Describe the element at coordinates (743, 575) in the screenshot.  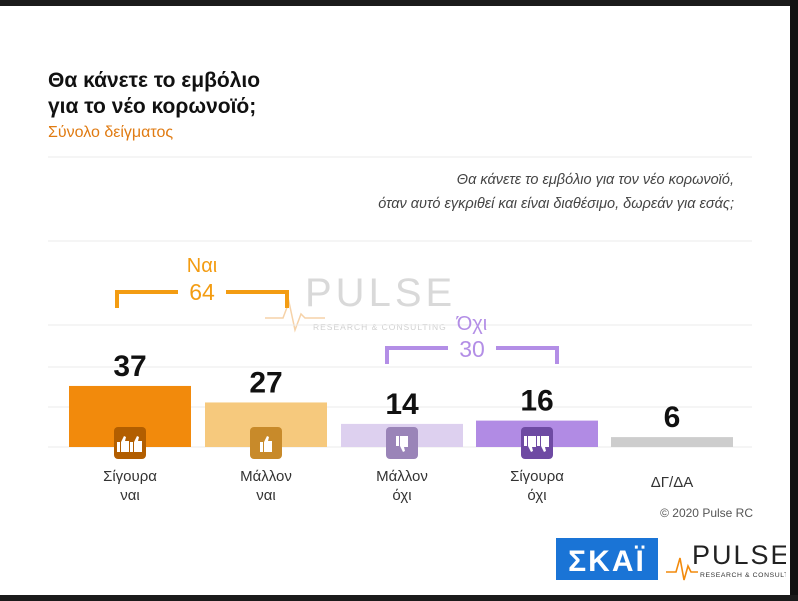
I see `pulse-logo-subtext: RESEARCH & CONSULTING` at that location.